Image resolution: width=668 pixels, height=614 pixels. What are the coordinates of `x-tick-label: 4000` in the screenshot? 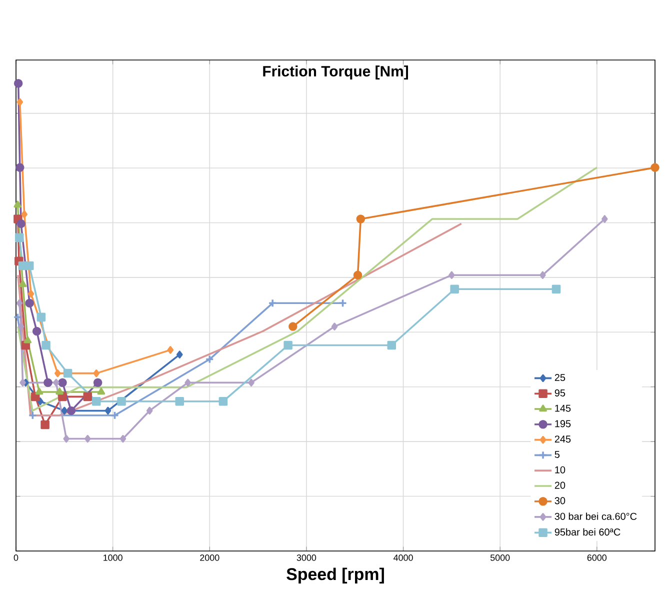 It's located at (403, 557).